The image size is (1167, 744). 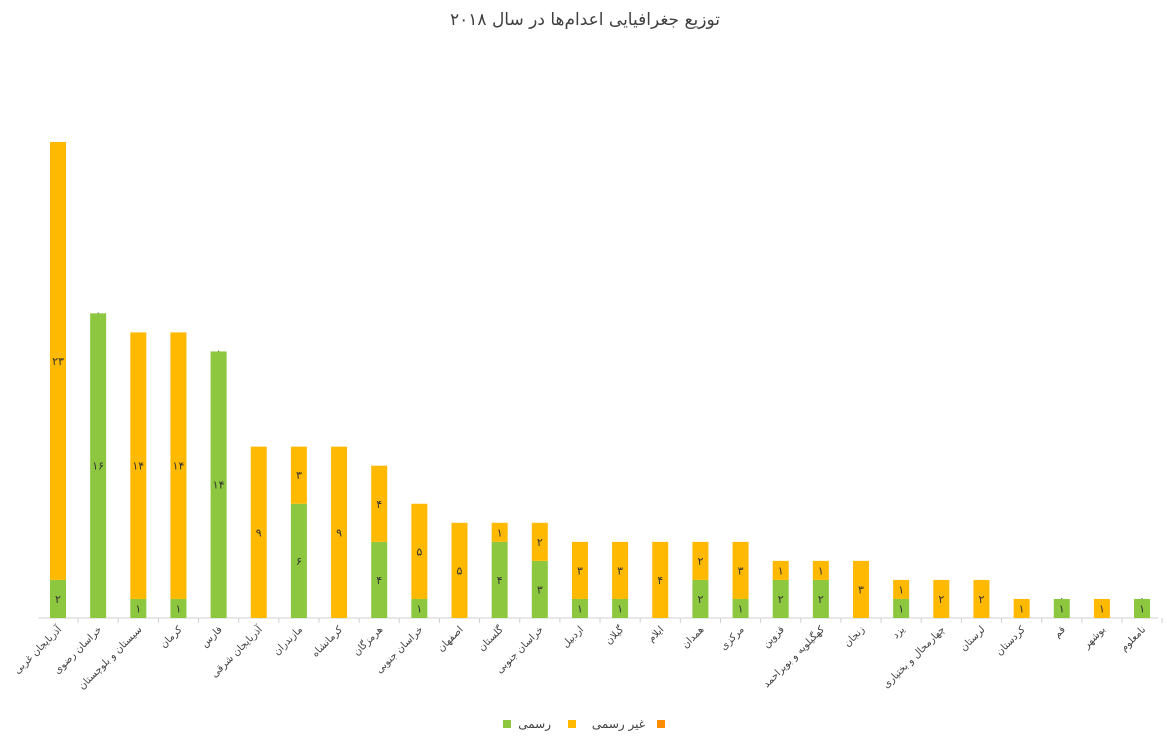 I want to click on category-label: یزد, so click(x=898, y=632).